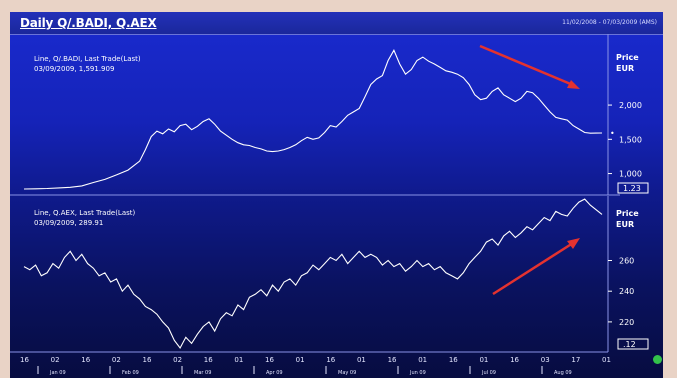 This screenshot has width=677, height=378. Describe the element at coordinates (526, 65) in the screenshot. I see `down-trend-arrow` at that location.